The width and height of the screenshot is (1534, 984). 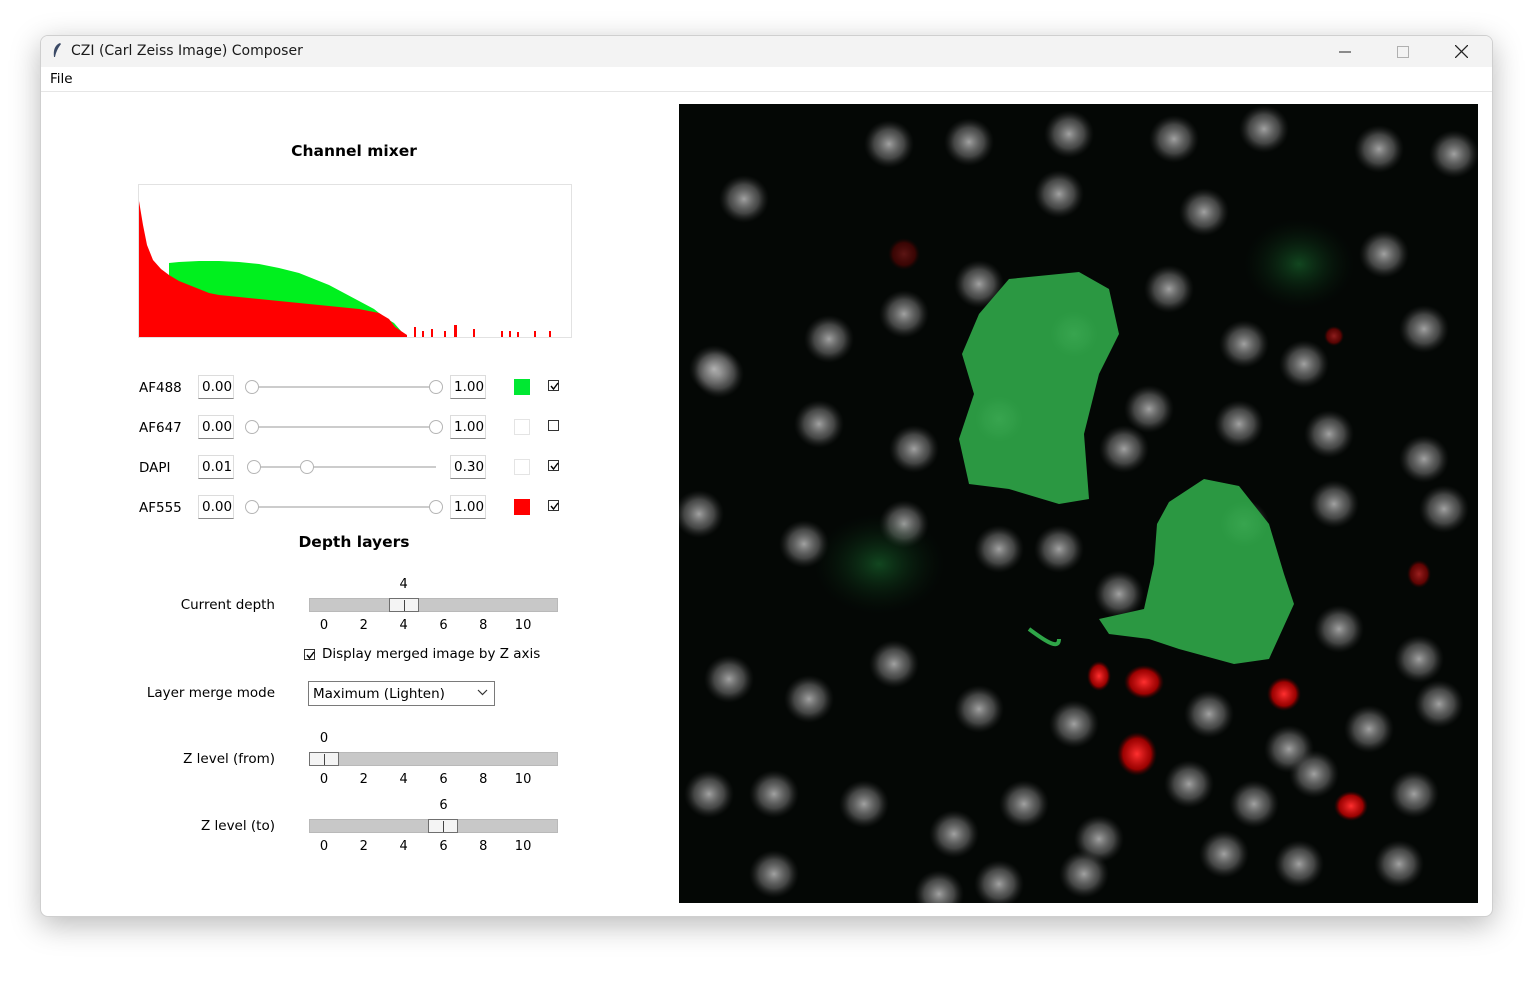 I want to click on merged-image-checkbox, so click(x=309, y=654).